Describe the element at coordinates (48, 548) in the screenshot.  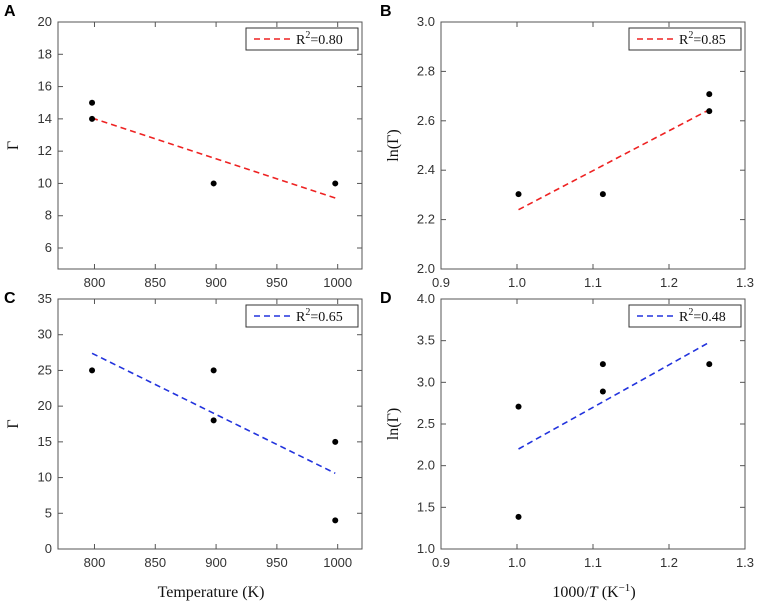
I see `y-tick-label: 0` at that location.